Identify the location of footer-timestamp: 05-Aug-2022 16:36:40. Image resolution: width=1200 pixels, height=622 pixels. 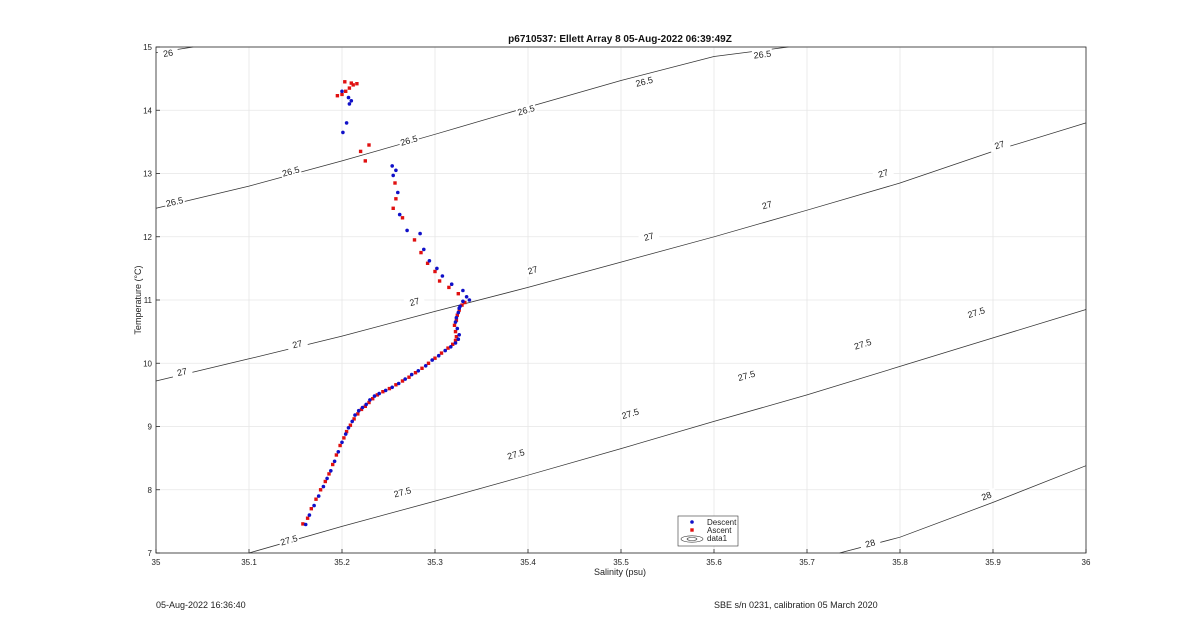
(201, 605).